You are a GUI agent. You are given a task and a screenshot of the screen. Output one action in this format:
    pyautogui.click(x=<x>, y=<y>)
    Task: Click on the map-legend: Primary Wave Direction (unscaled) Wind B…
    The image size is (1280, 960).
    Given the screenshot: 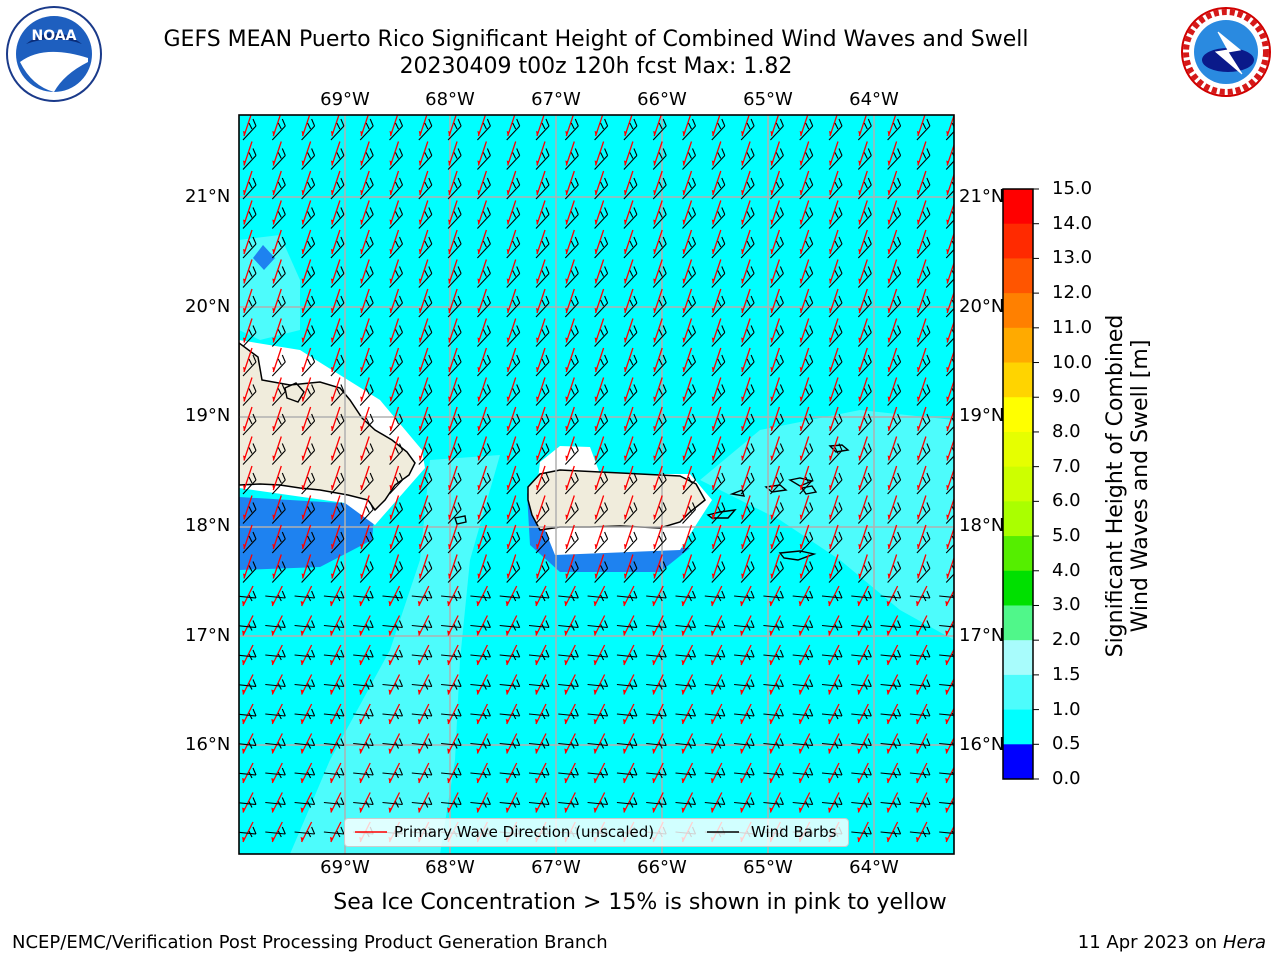 What is the action you would take?
    pyautogui.click(x=596, y=832)
    